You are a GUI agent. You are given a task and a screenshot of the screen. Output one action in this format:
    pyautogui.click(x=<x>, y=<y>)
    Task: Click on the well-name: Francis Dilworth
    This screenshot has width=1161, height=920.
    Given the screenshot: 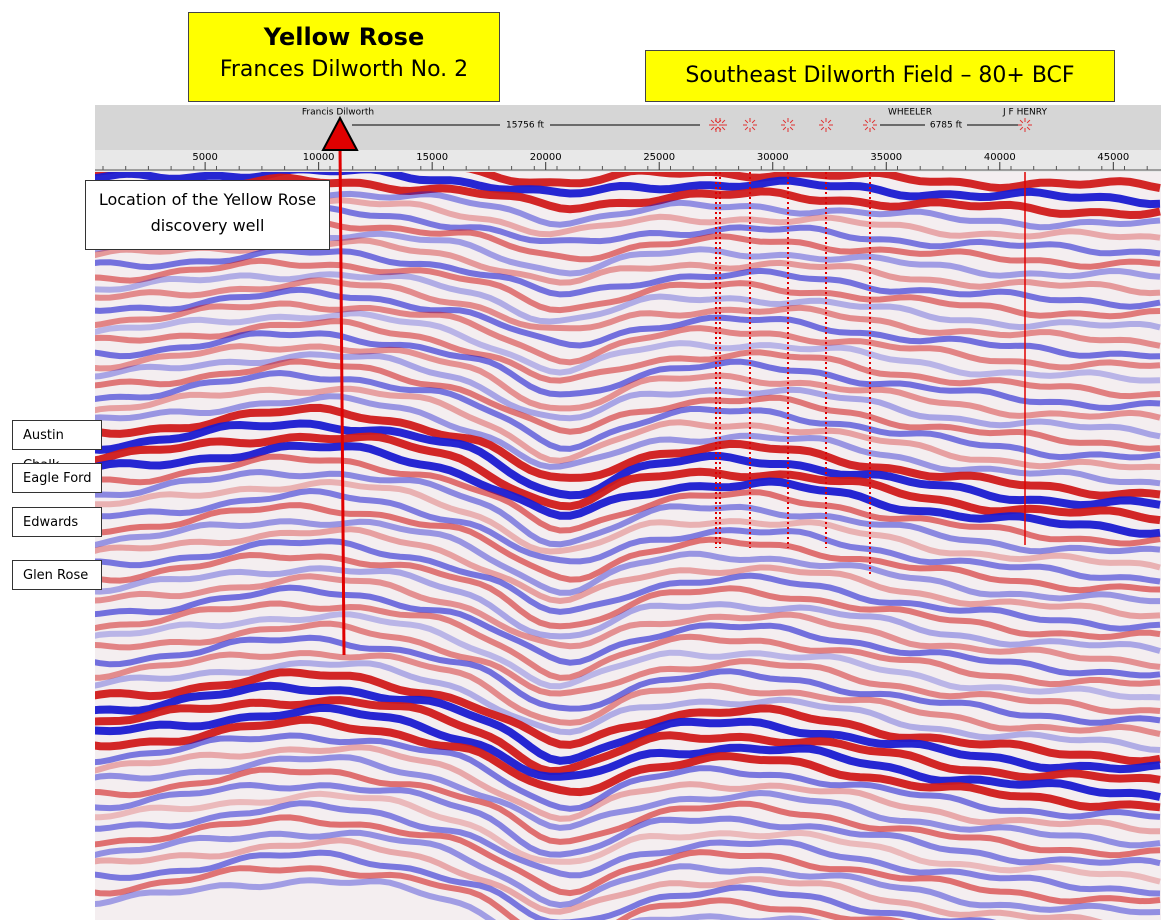 What is the action you would take?
    pyautogui.click(x=338, y=113)
    